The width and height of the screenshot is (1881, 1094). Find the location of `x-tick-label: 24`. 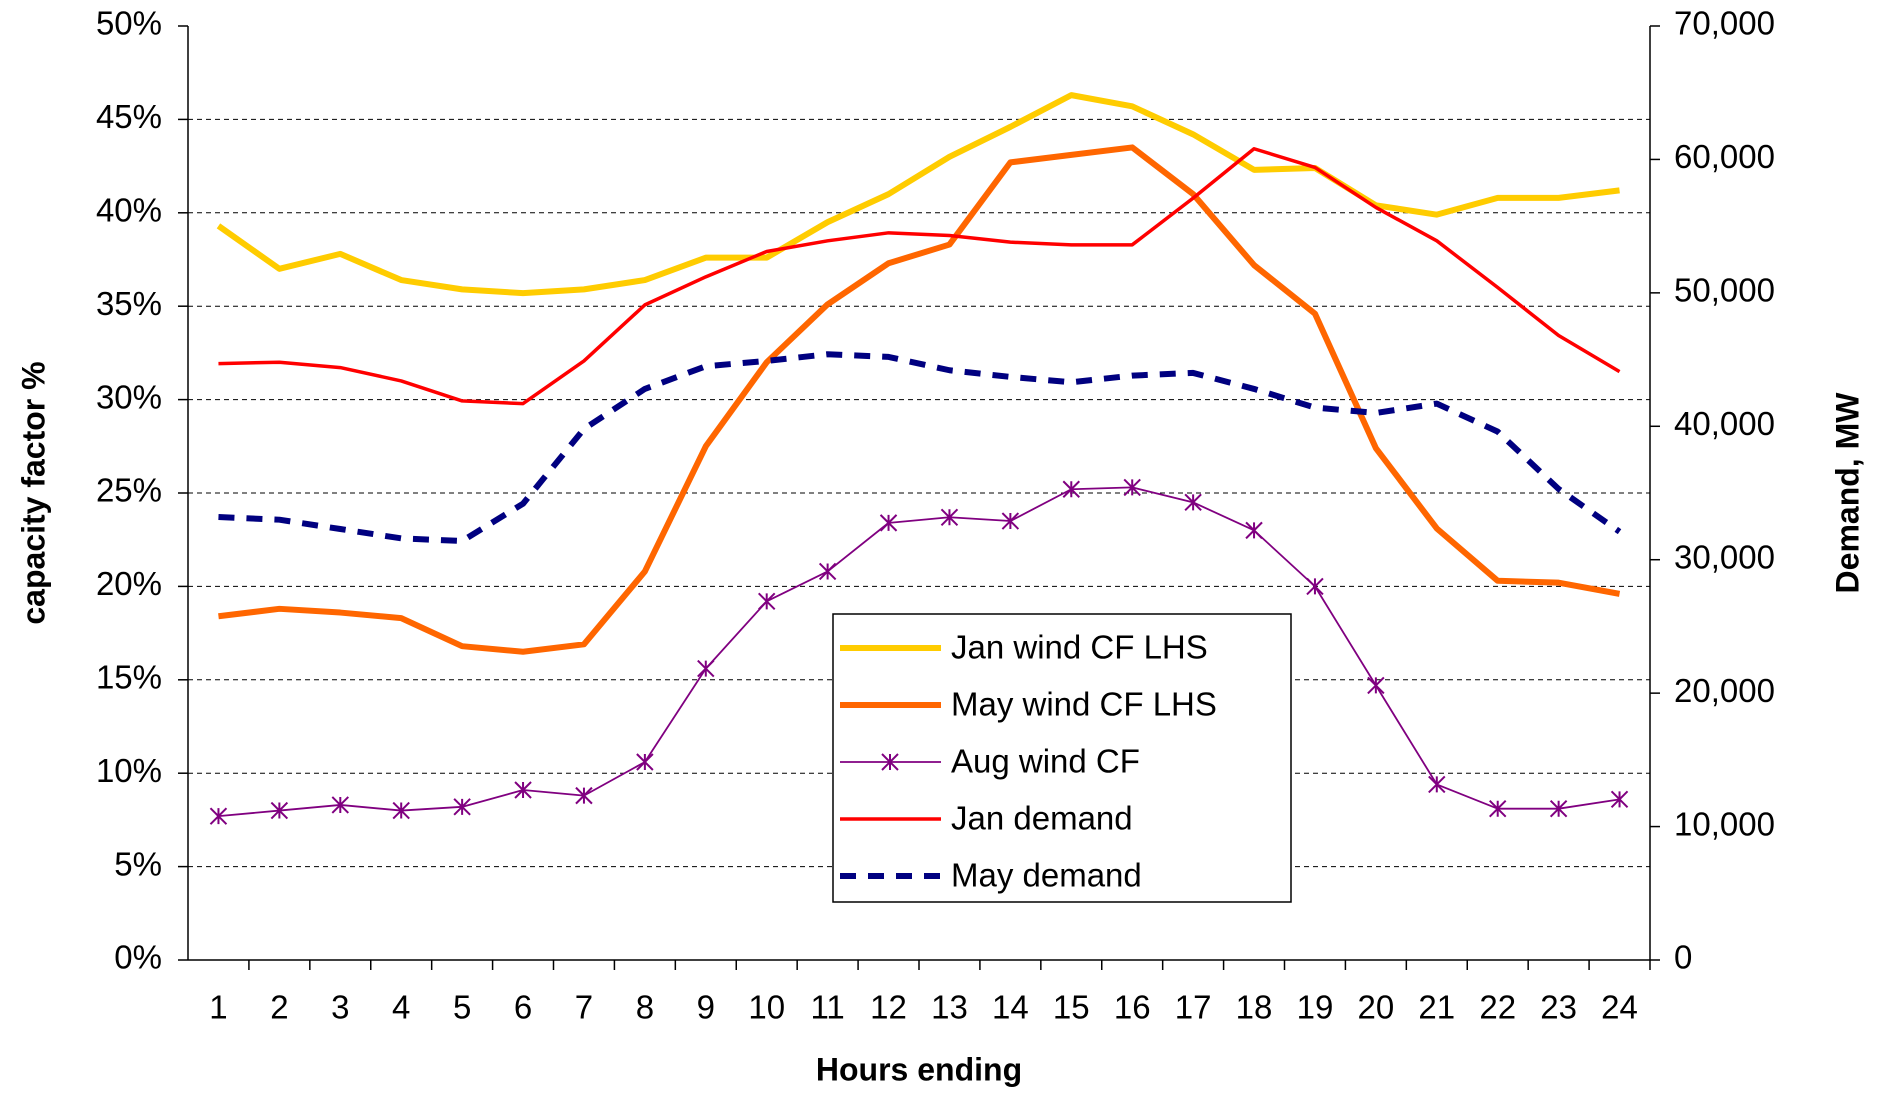

x-tick-label: 24 is located at coordinates (1619, 1007).